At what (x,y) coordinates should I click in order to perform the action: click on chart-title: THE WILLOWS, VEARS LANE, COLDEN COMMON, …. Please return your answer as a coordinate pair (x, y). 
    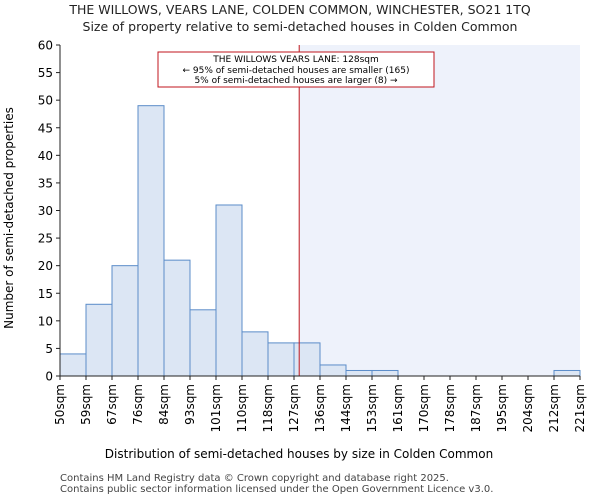
    Looking at the image, I should click on (300, 9).